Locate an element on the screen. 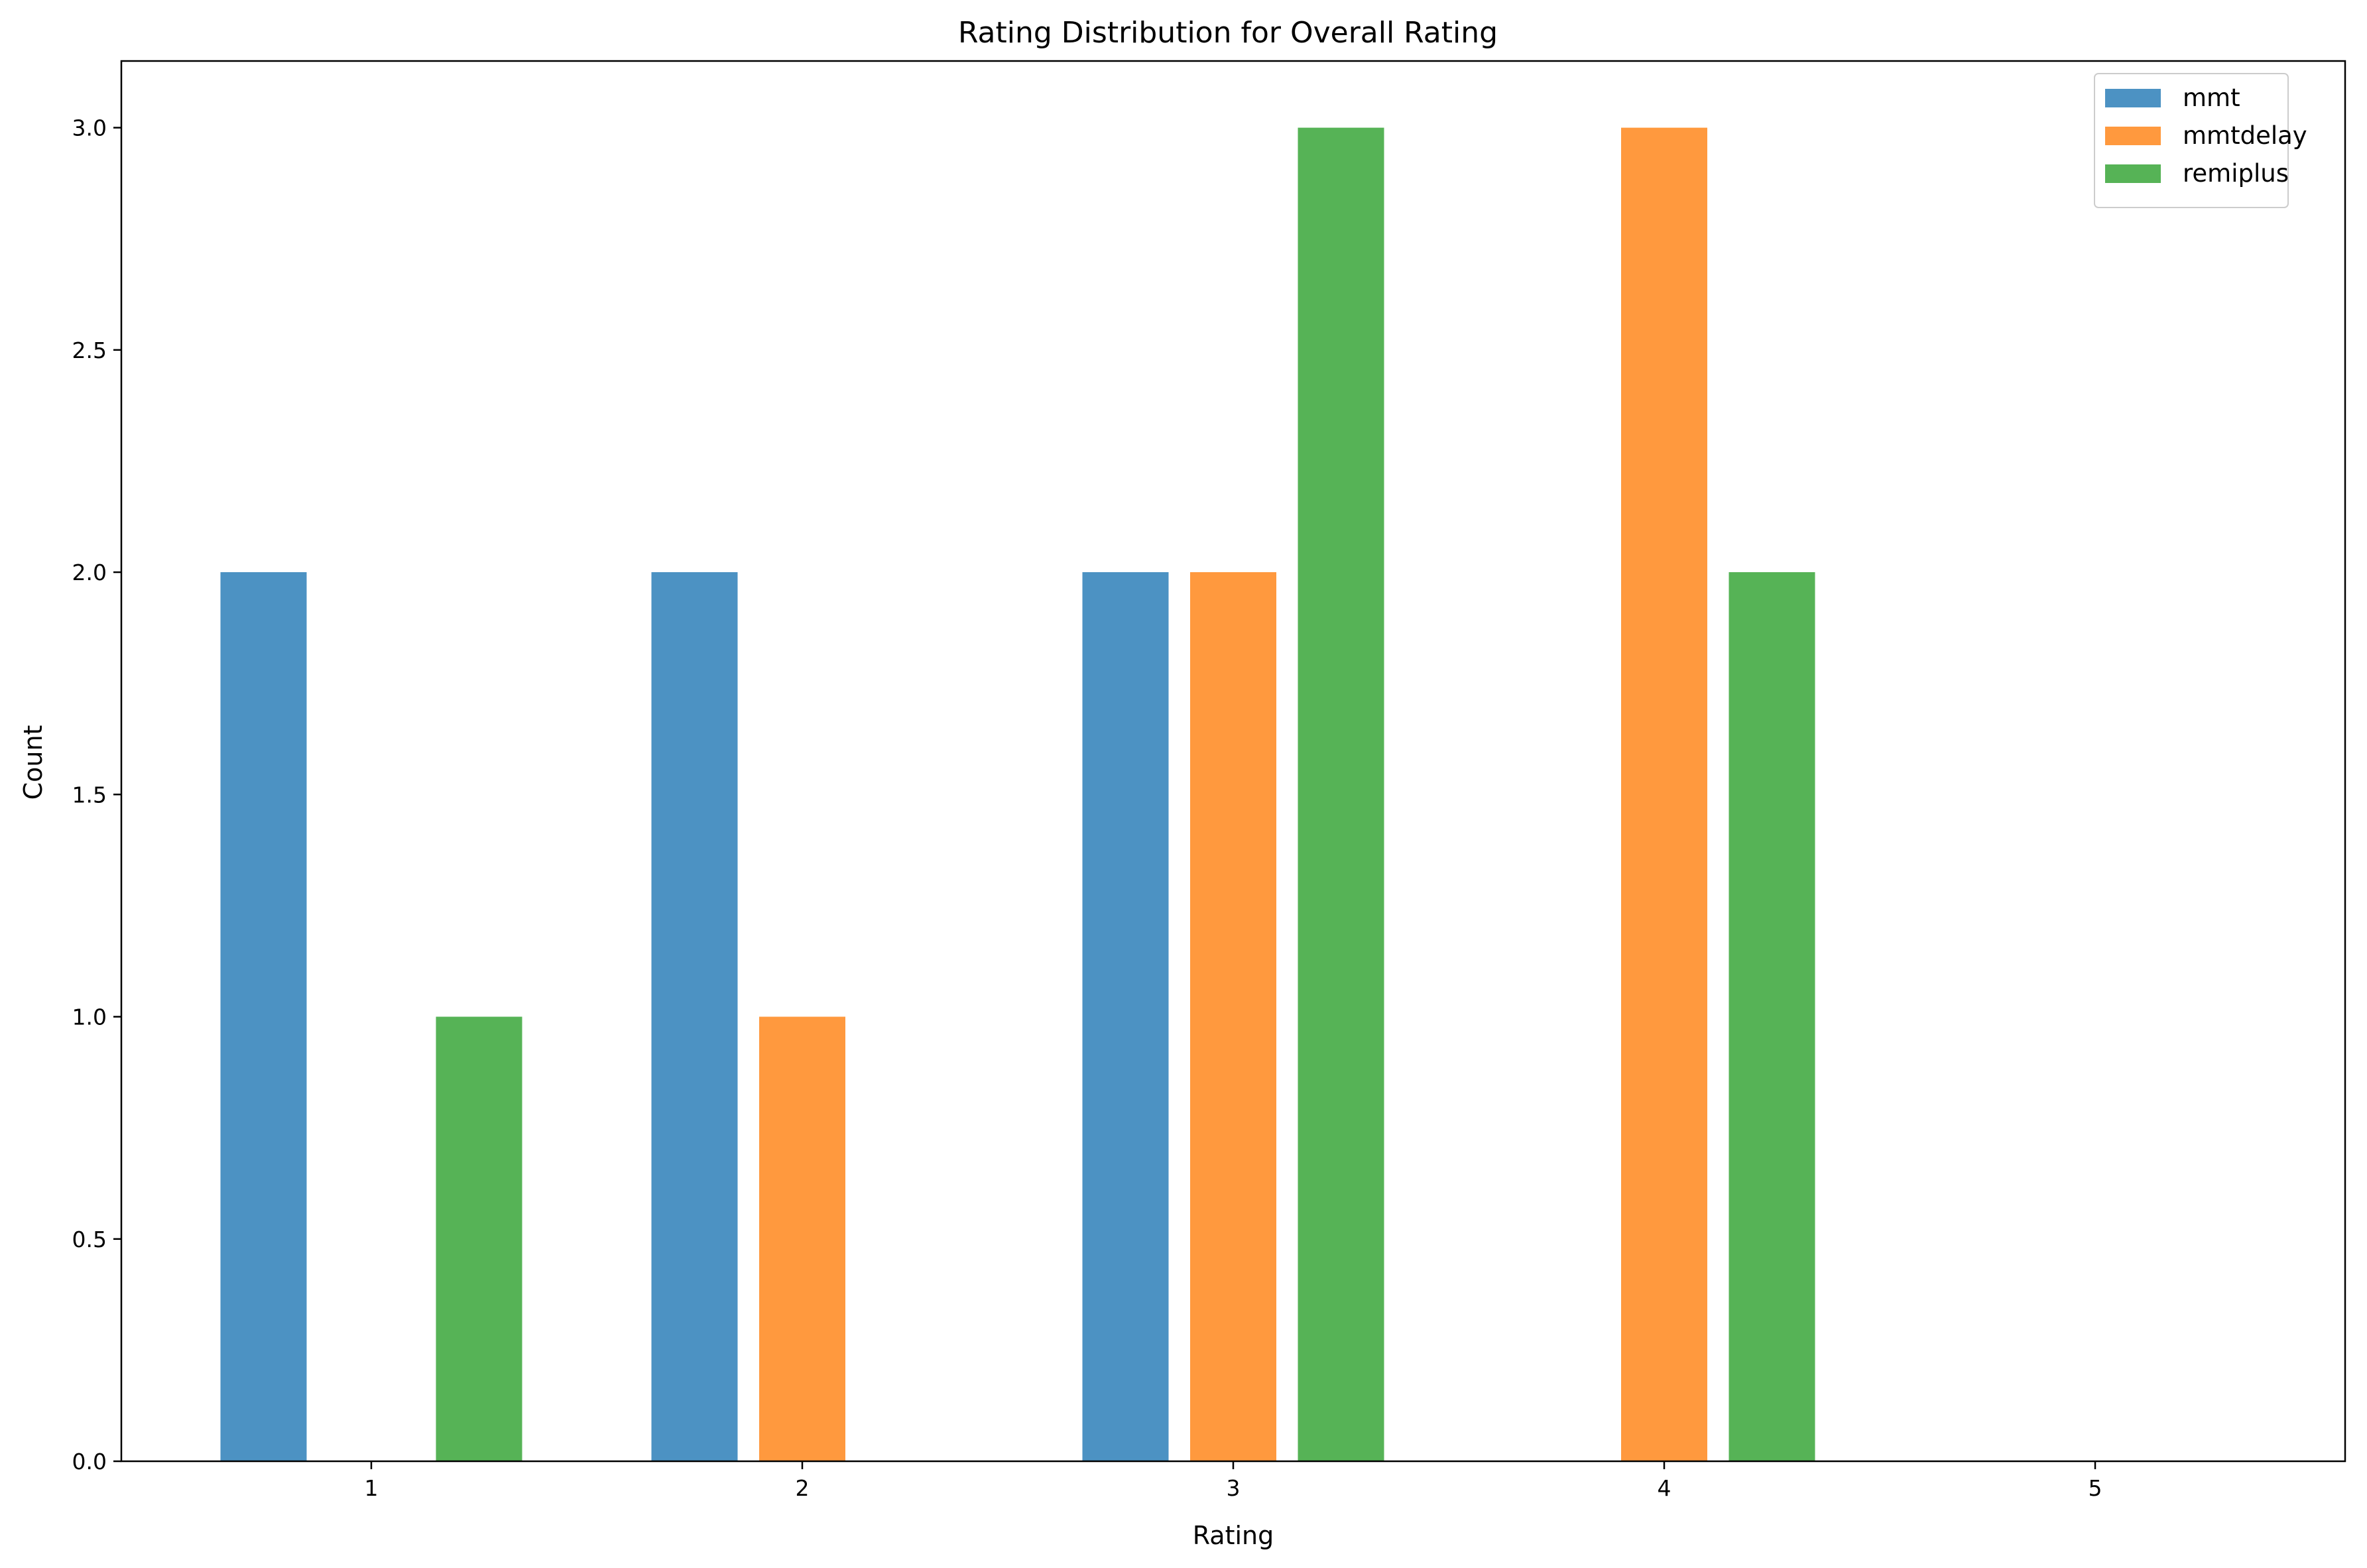  legend-label-remiplus: remiplus is located at coordinates (2236, 173).